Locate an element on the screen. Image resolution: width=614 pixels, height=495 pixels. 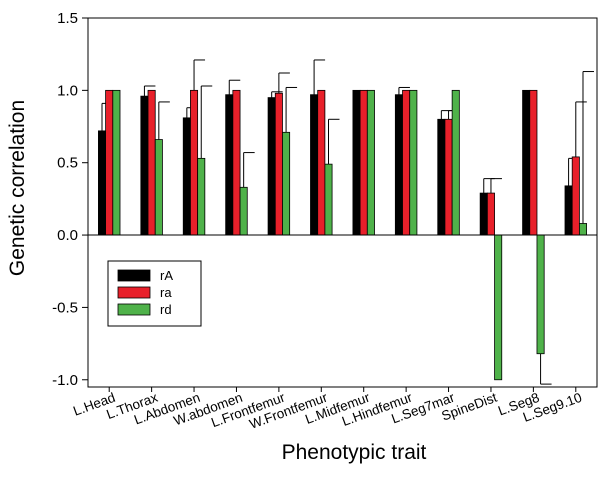
legend-label-rd: rd is located at coordinates (166, 309).